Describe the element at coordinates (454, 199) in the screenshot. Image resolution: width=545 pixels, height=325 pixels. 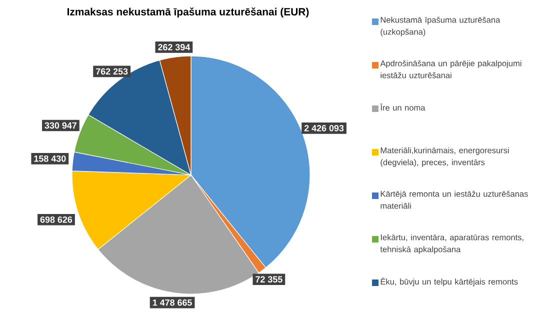
I see `legend-label: Kārtējā remonta un iestāžu uzturēšanas materiāli` at that location.